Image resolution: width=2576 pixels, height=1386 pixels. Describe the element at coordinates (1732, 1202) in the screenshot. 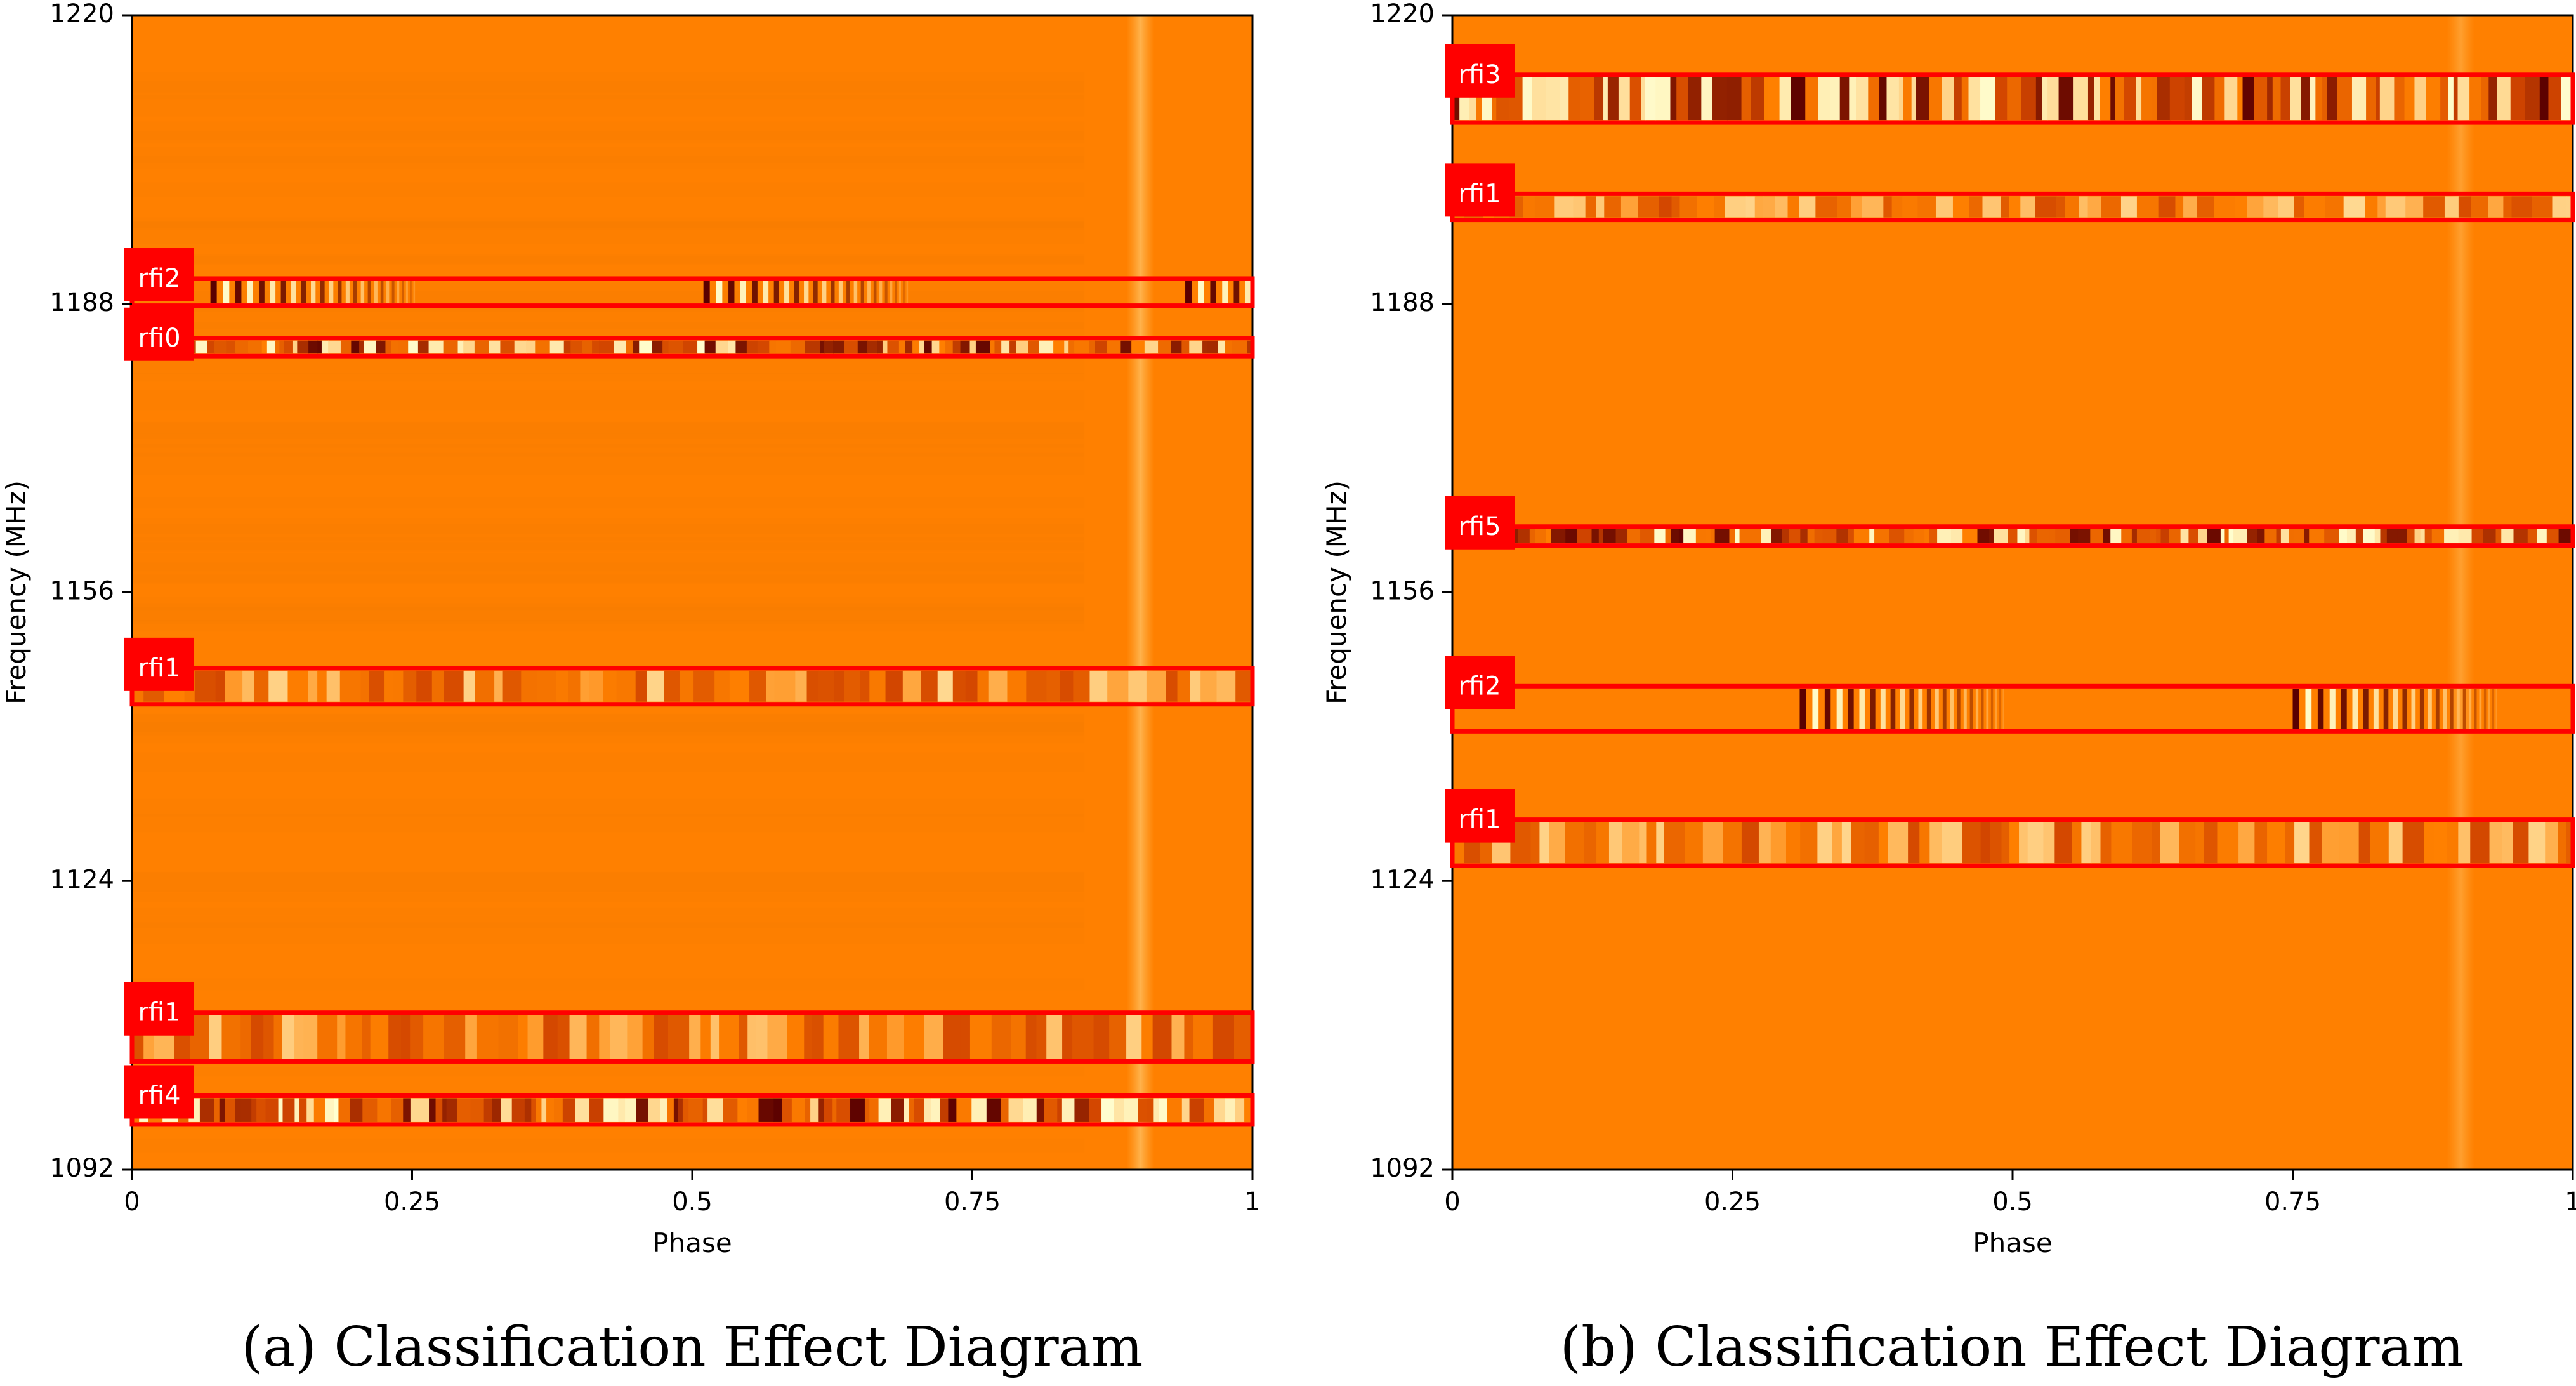

I see `x-tick-label: 0.25` at that location.